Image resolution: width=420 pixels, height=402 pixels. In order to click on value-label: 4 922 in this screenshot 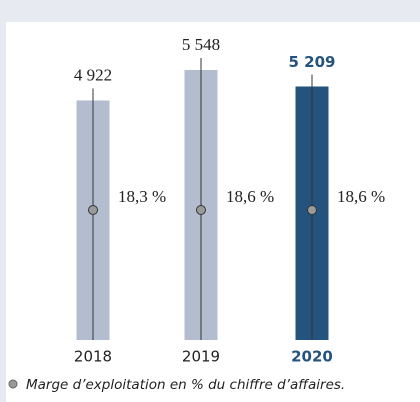, I will do `click(93, 74)`.